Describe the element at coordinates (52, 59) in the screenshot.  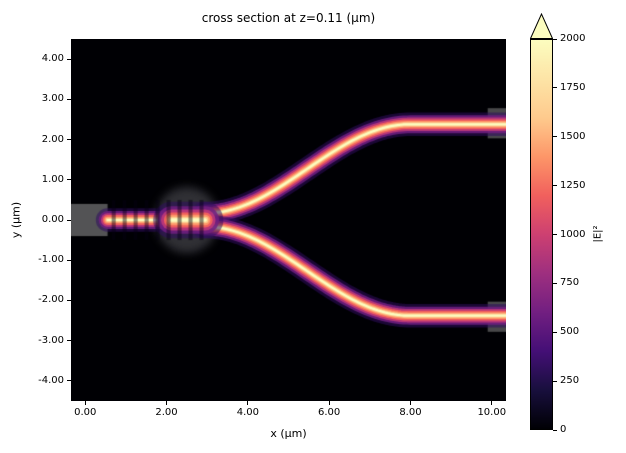
I see `y-tick-label: 4.00` at that location.